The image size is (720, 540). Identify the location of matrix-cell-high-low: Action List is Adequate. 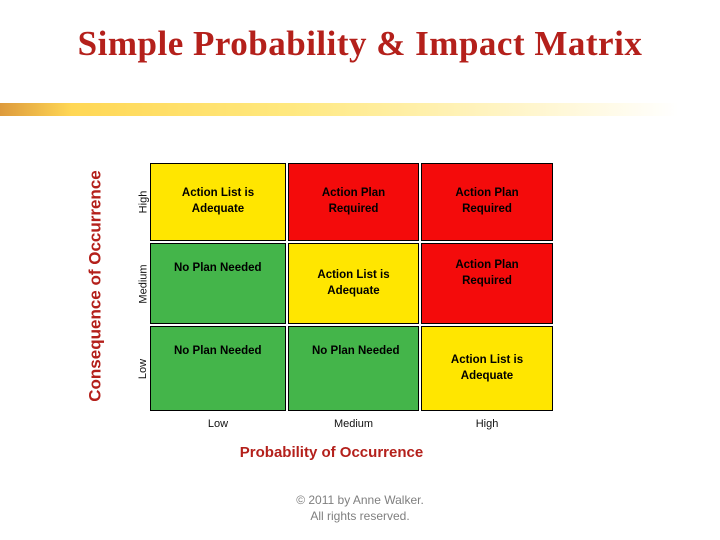
(218, 202).